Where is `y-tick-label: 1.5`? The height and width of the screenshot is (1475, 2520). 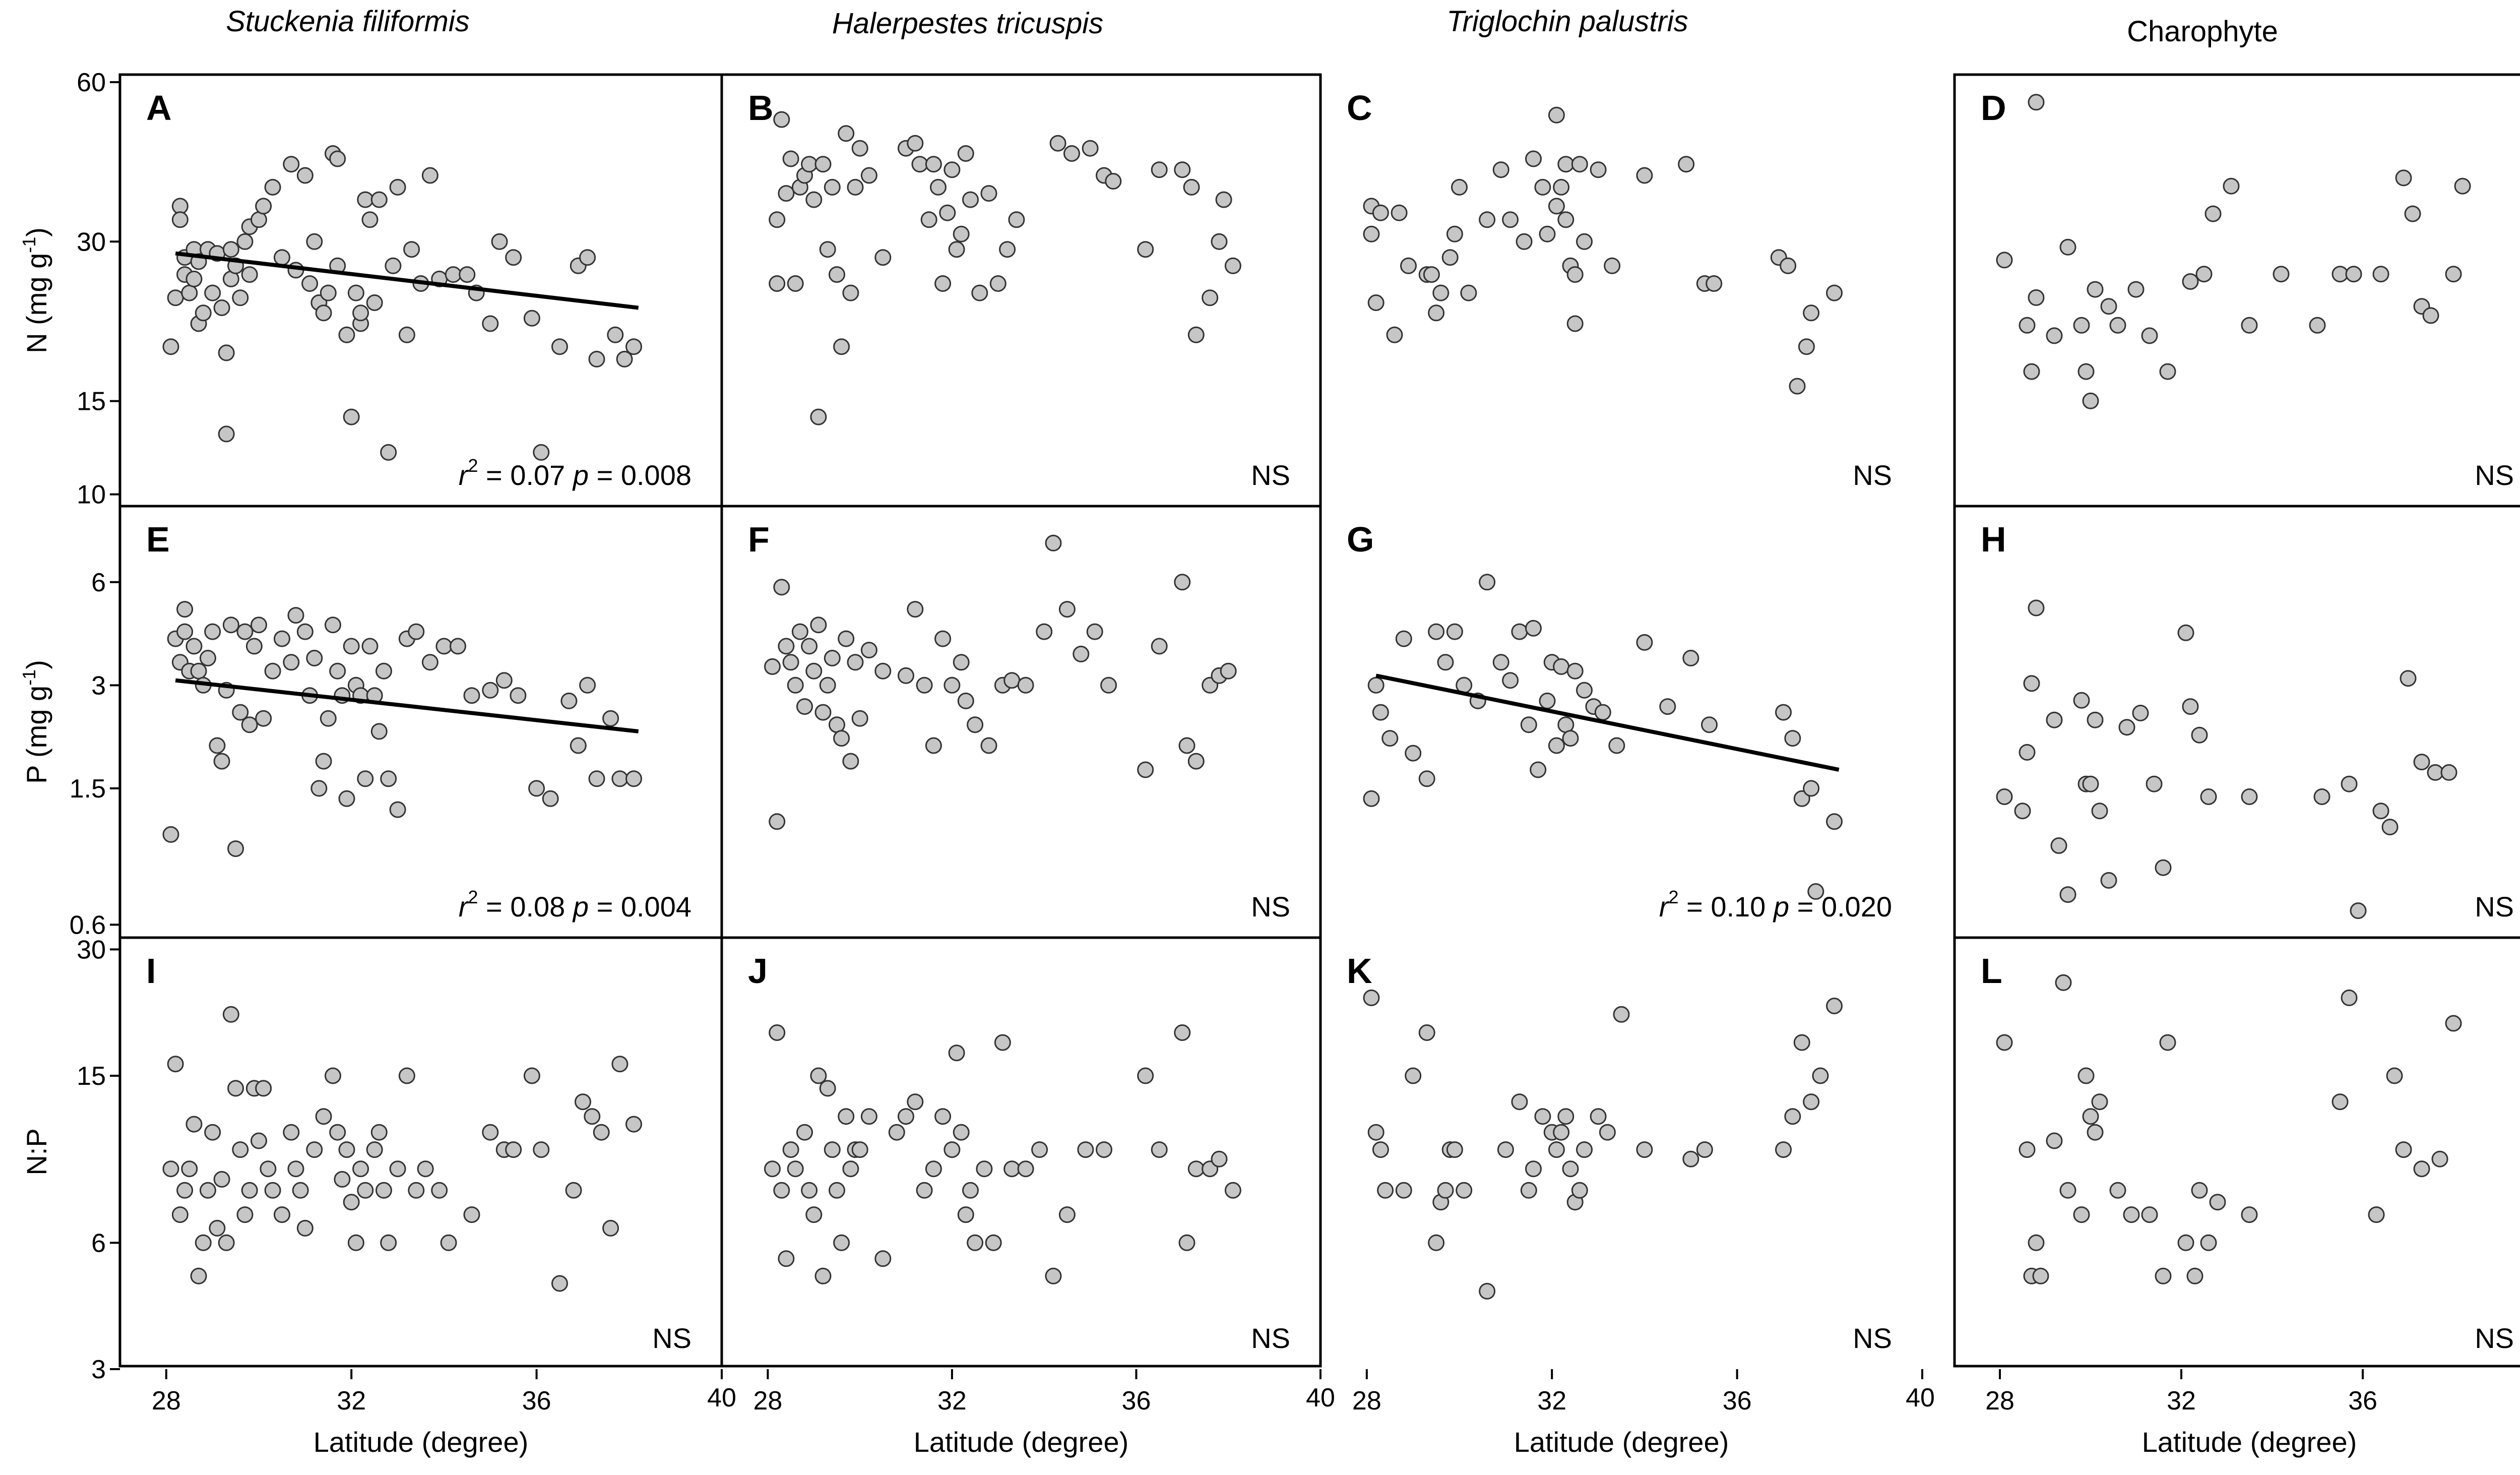
y-tick-label: 1.5 is located at coordinates (88, 789).